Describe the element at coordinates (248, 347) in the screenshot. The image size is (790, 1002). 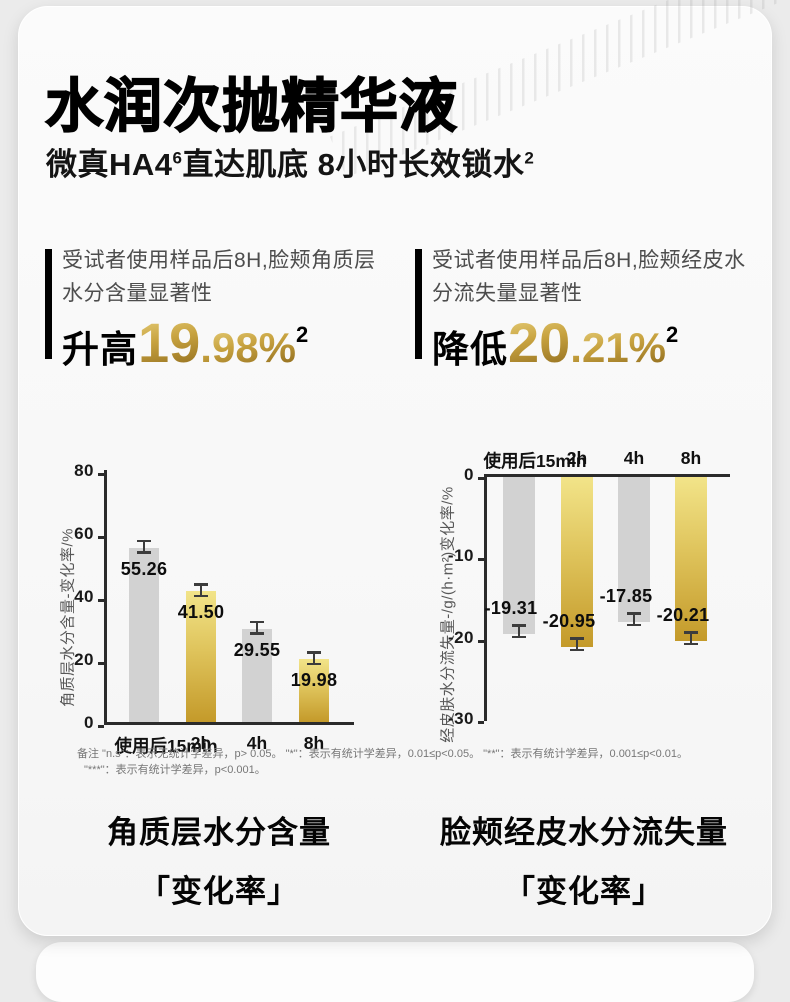
I see `stat-value-fraction: .98%` at that location.